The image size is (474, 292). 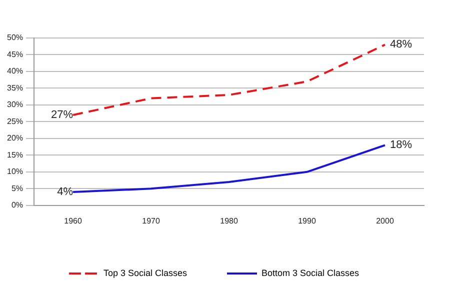 I want to click on x-tick-label: 1970, so click(x=151, y=221).